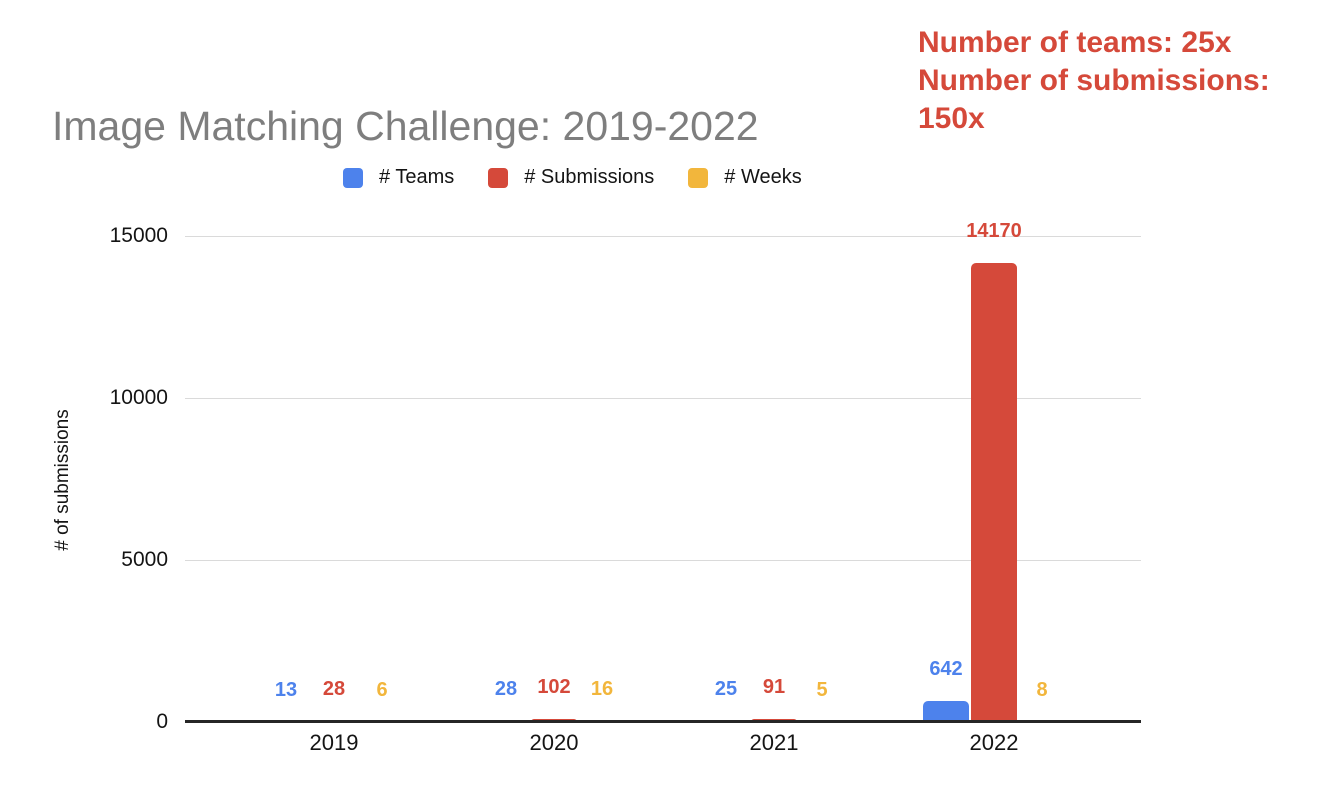 The width and height of the screenshot is (1336, 786). What do you see at coordinates (663, 721) in the screenshot?
I see `x-axis-line` at bounding box center [663, 721].